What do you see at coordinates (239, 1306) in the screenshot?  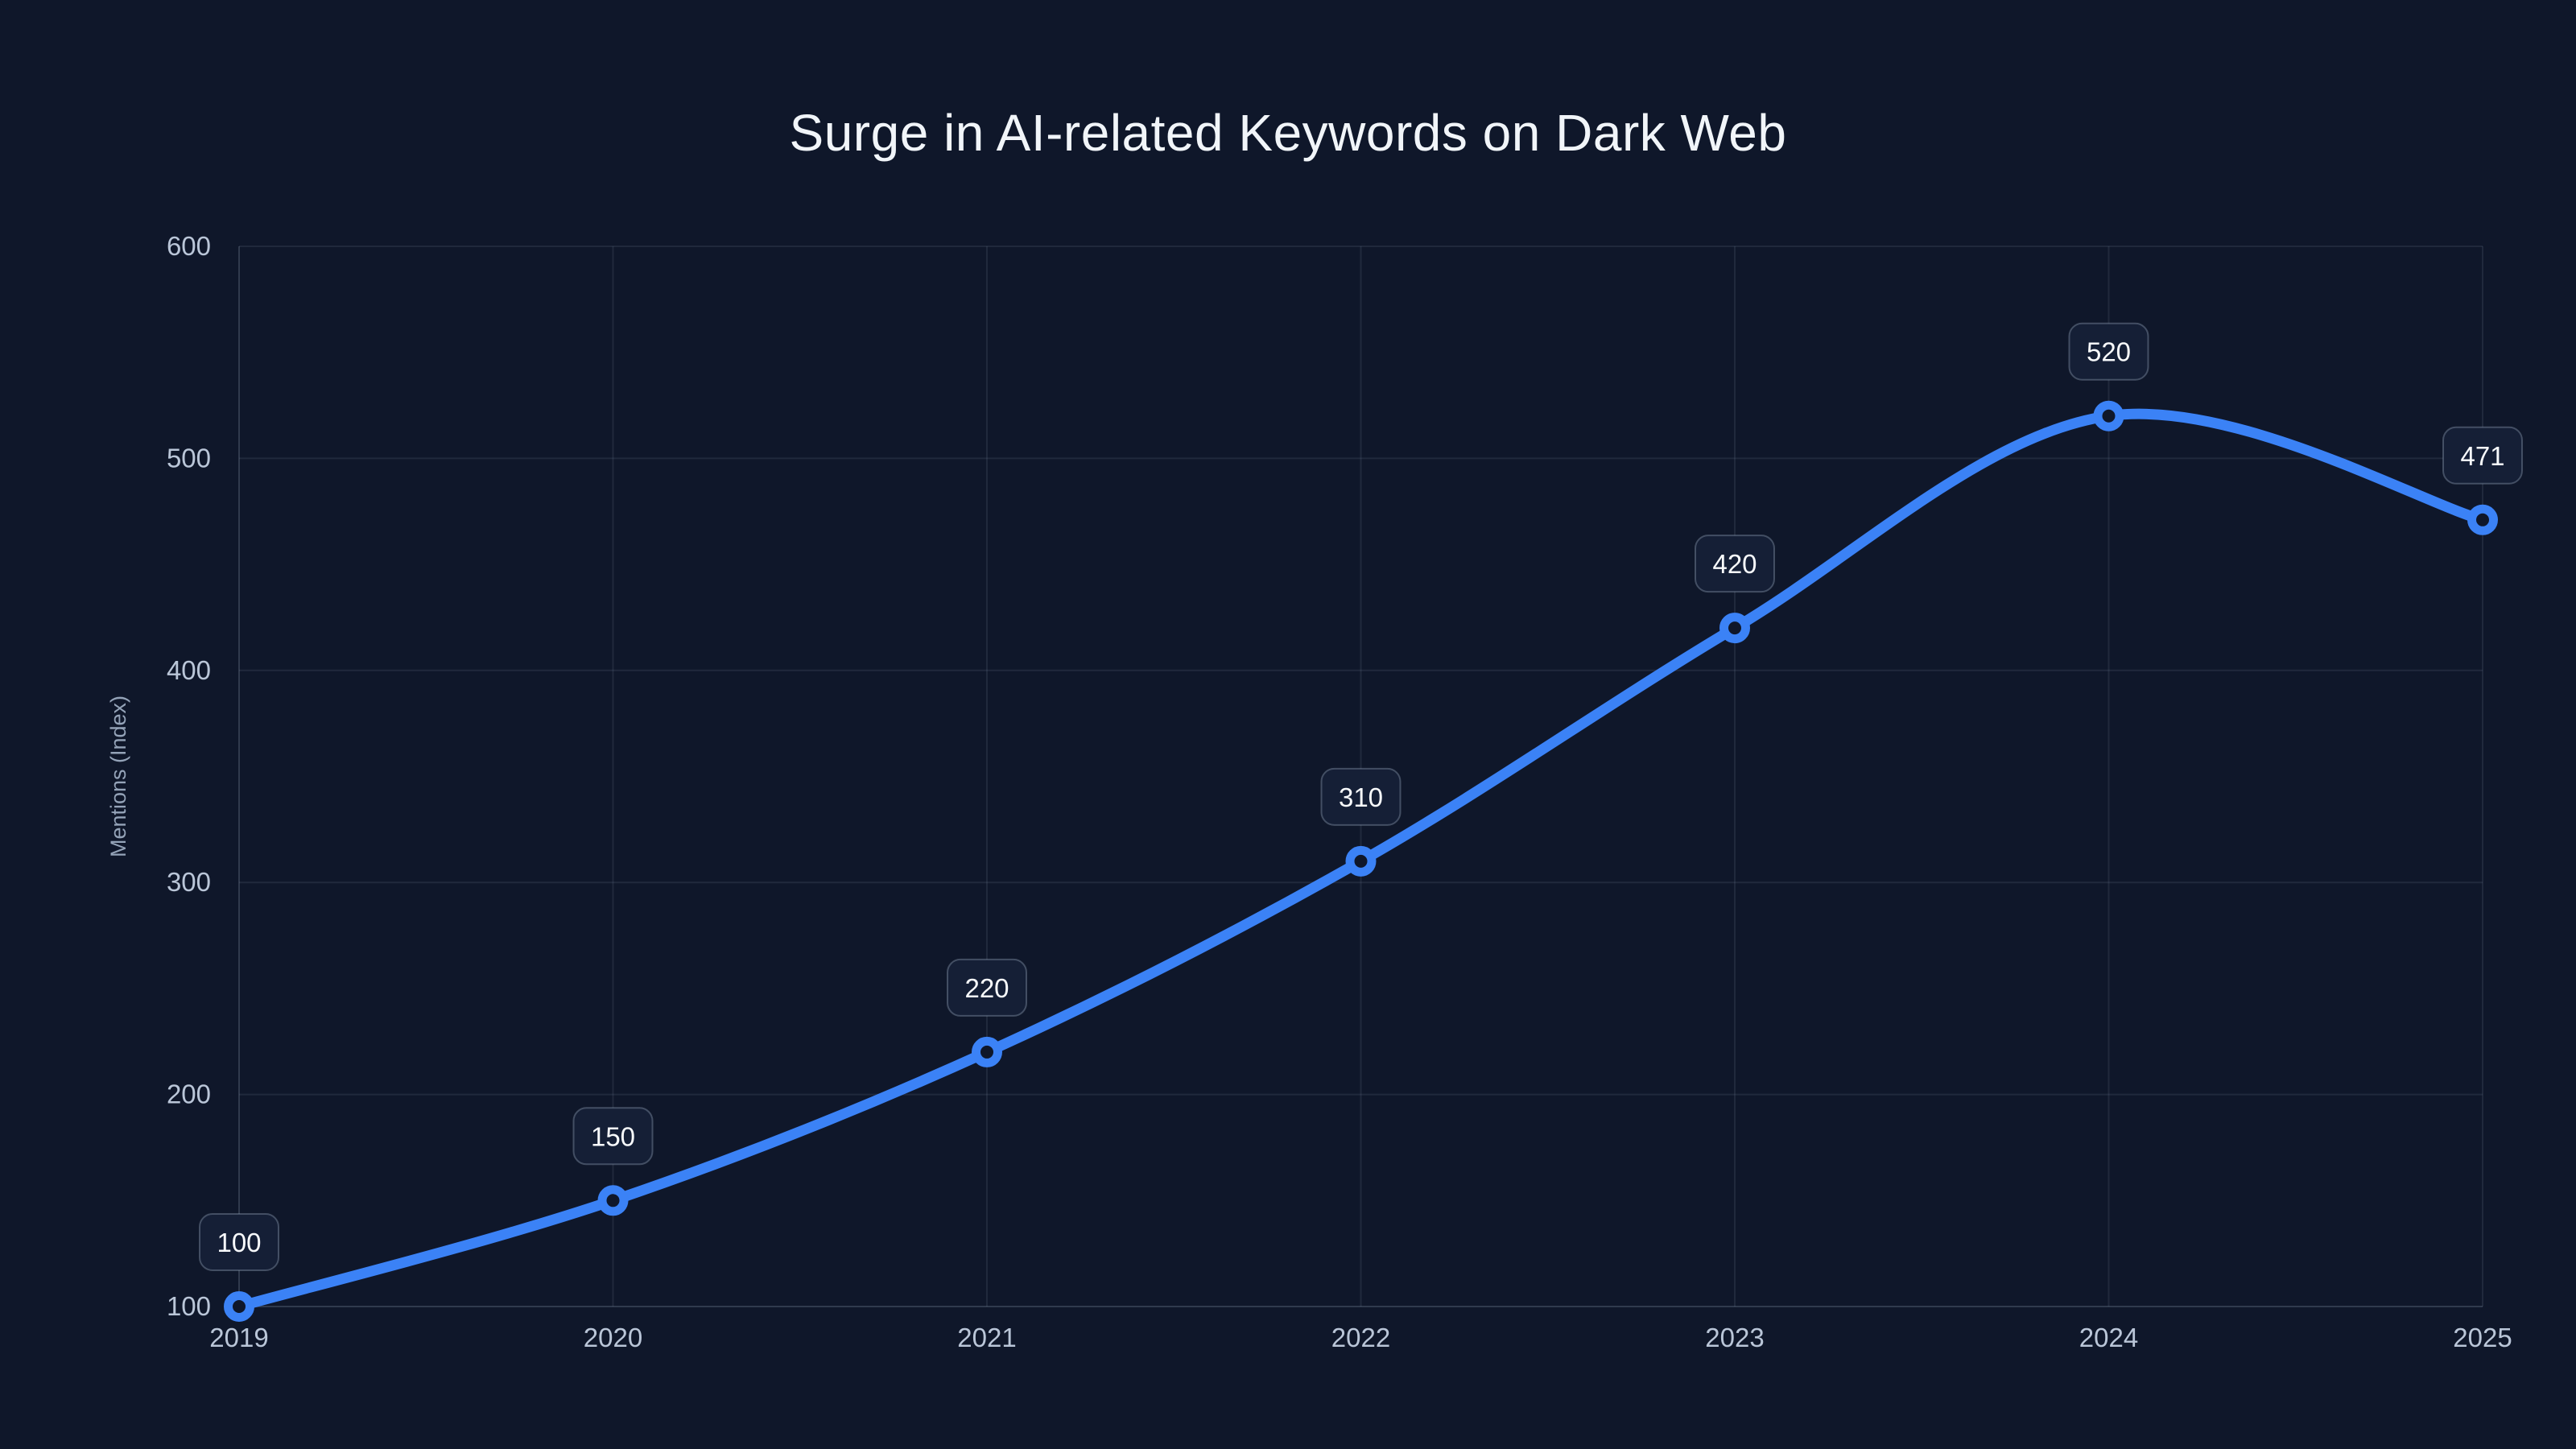 I see `data-point-marker-2019` at bounding box center [239, 1306].